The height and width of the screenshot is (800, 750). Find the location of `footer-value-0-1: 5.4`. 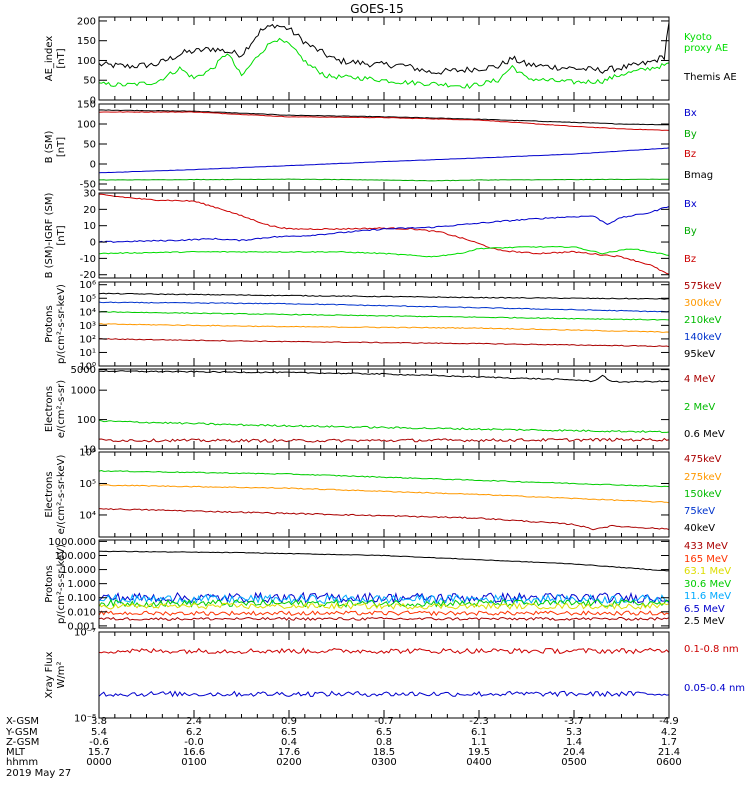

footer-value-0-1: 5.4 is located at coordinates (99, 732).